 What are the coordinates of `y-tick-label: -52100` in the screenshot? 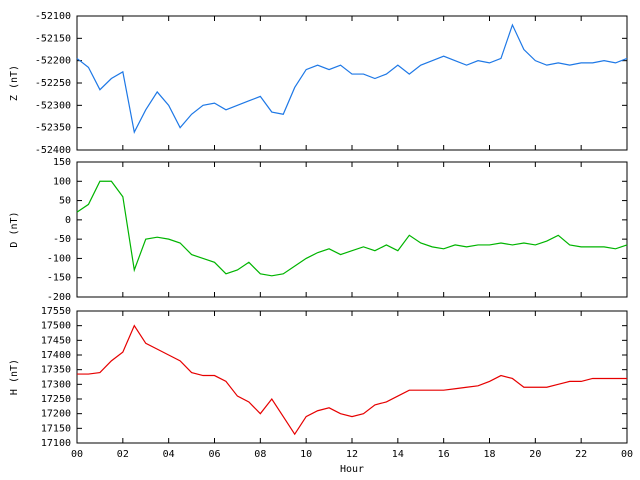 It's located at (53, 16).